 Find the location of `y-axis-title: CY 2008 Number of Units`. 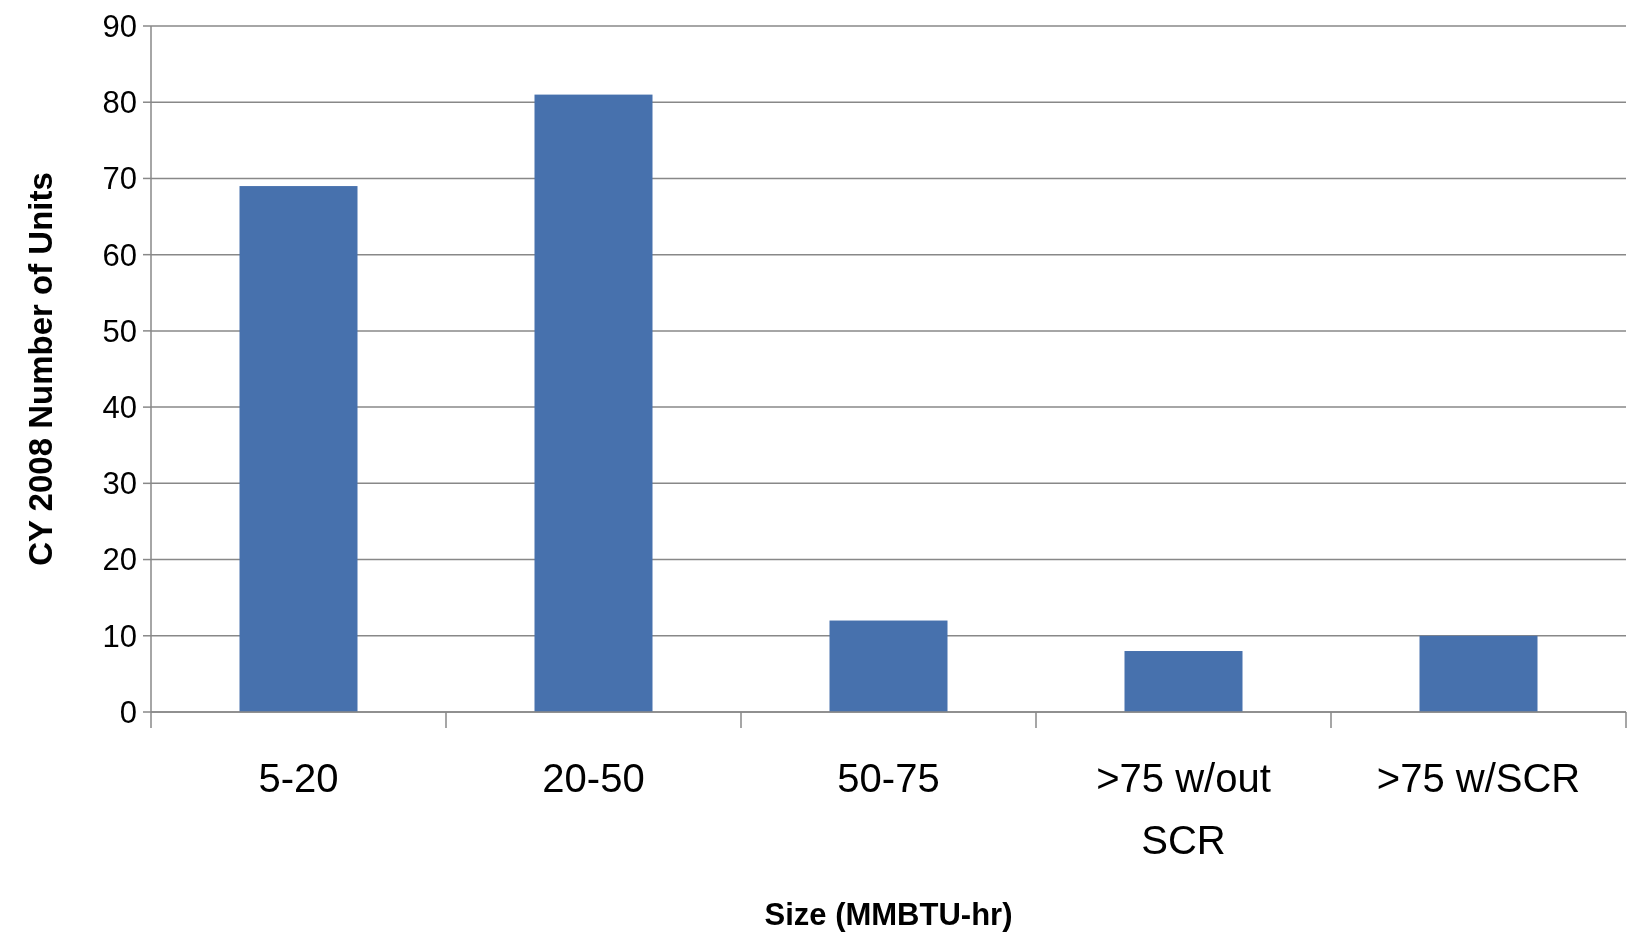

y-axis-title: CY 2008 Number of Units is located at coordinates (40, 369).